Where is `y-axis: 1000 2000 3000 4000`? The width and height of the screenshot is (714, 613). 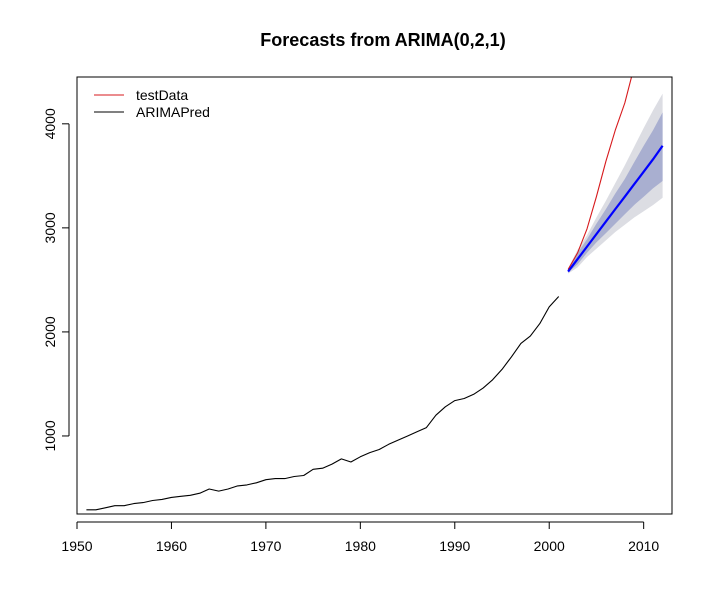
y-axis: 1000 2000 3000 4000 is located at coordinates (56, 280).